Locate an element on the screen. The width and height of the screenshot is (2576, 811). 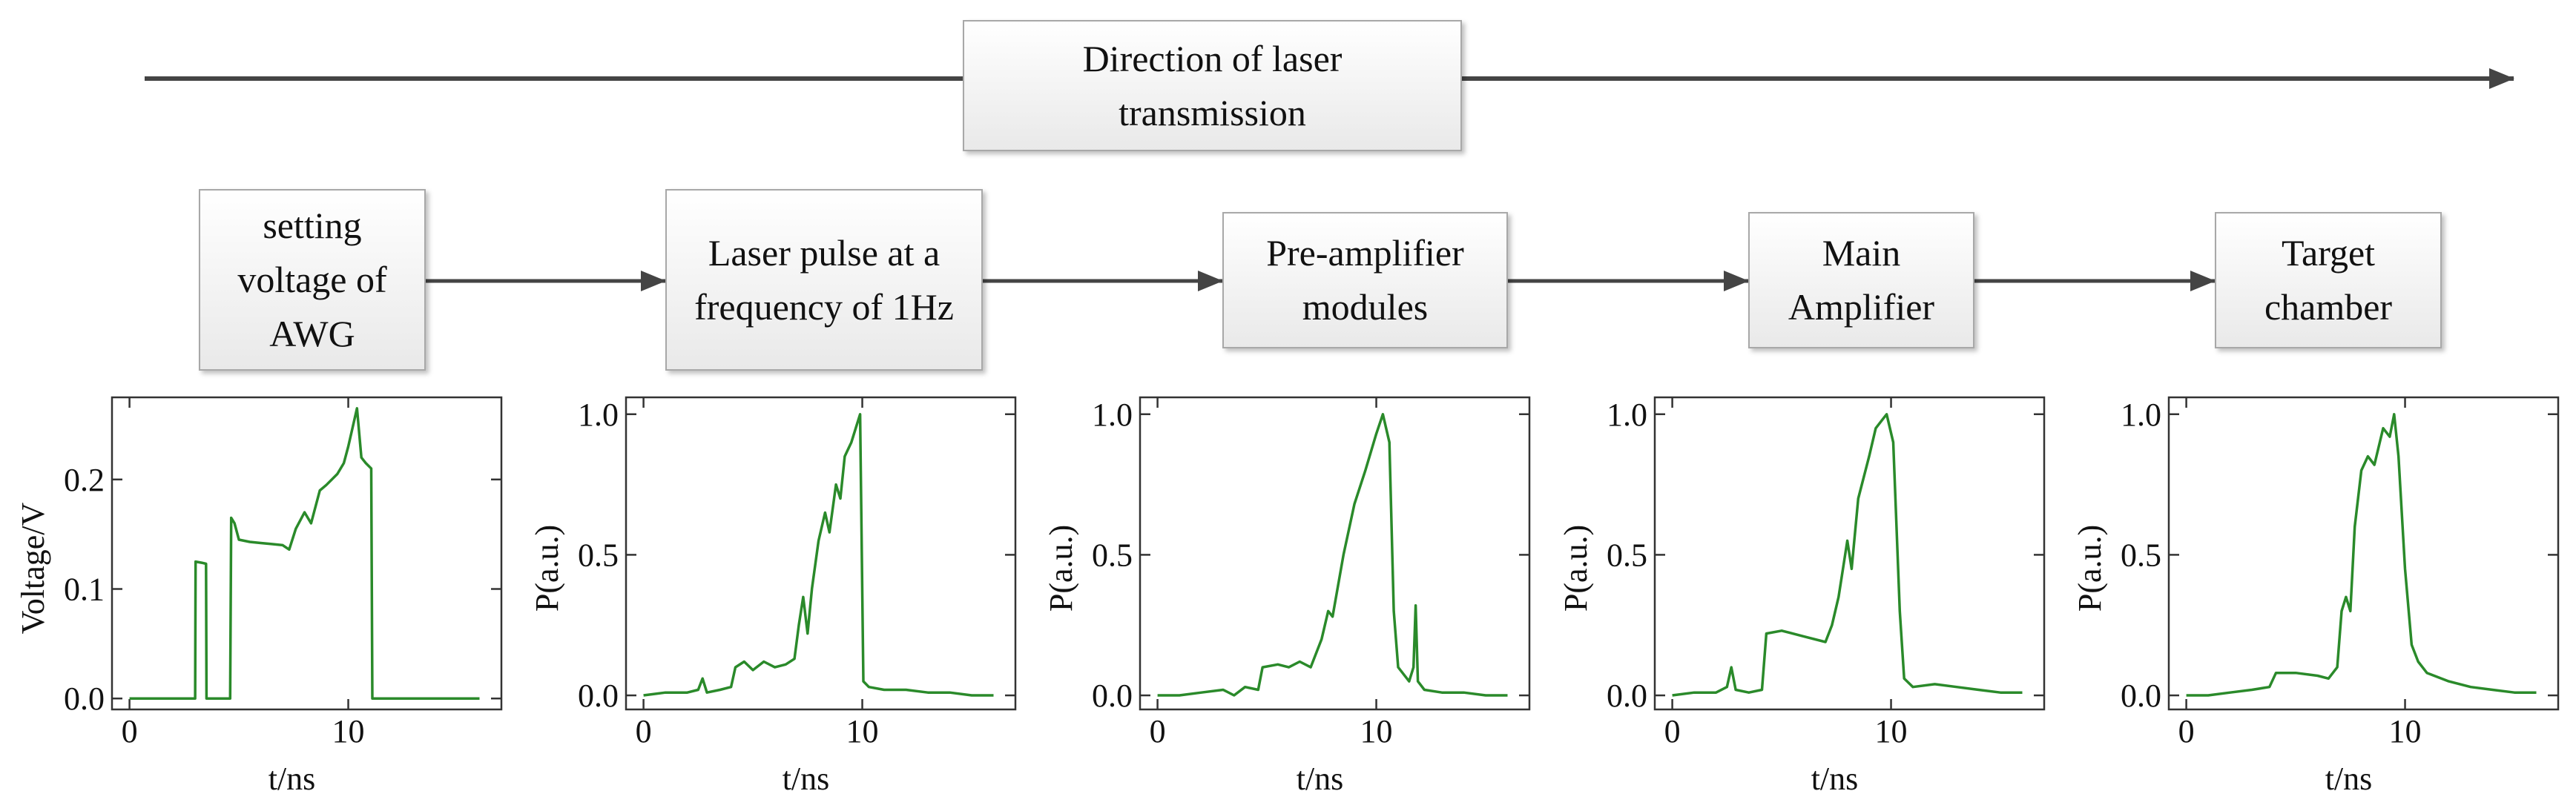
node: Pre-amplifier modules is located at coordinates (1365, 280).